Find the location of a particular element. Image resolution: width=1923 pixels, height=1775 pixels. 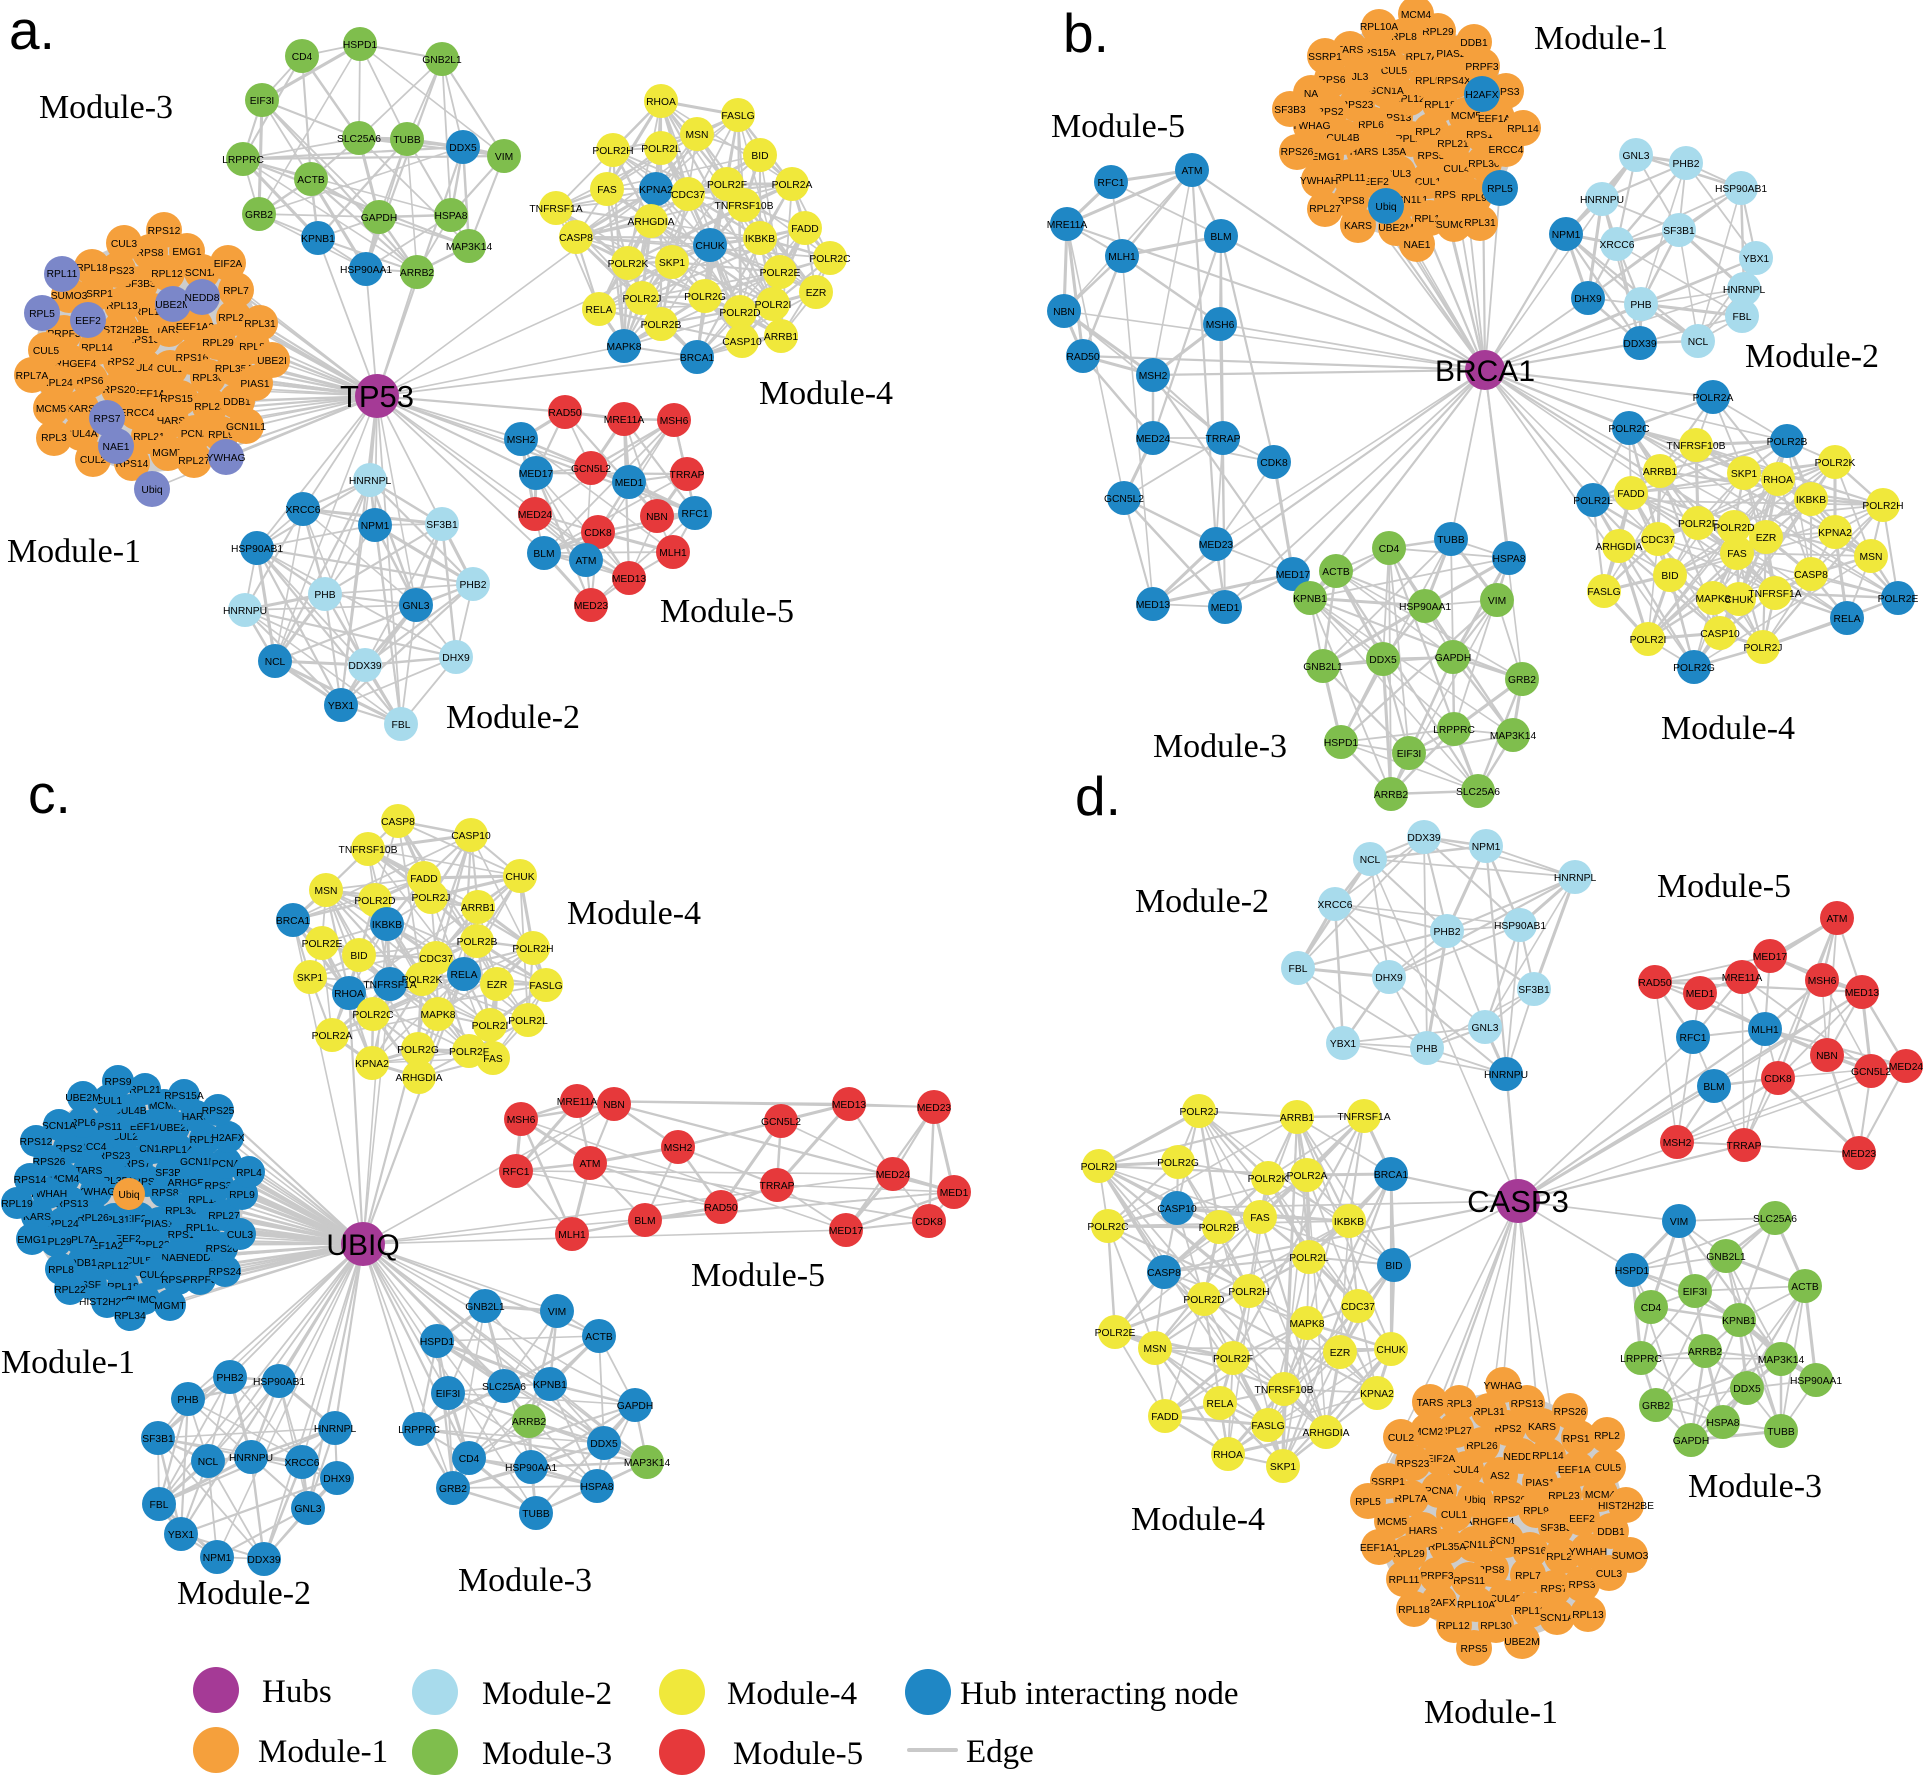

svg-text: GCN5L2 is located at coordinates (1871, 1072).